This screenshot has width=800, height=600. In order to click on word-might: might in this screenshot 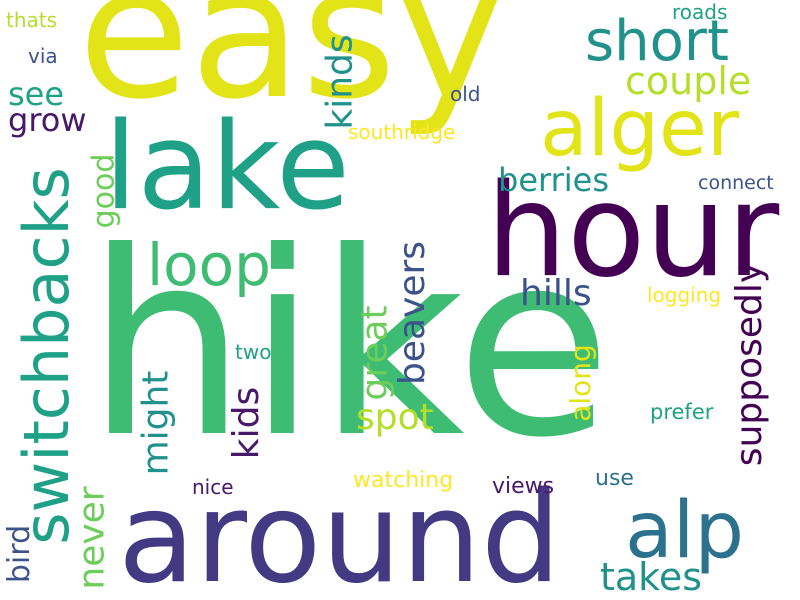, I will do `click(156, 423)`.